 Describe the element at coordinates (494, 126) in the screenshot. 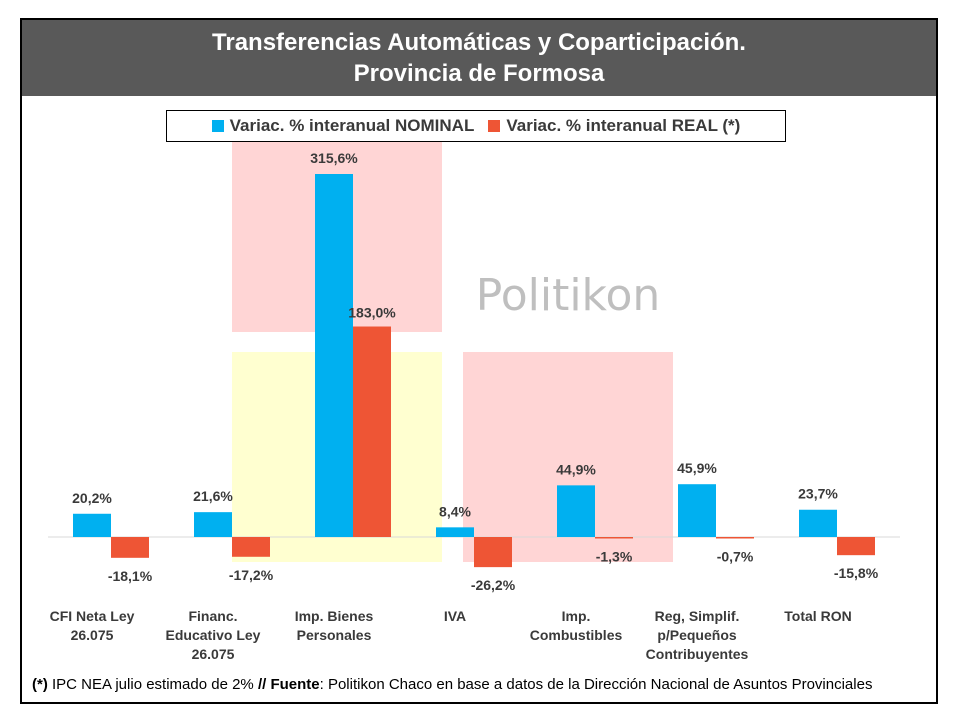

I see `legend-swatch-real` at that location.